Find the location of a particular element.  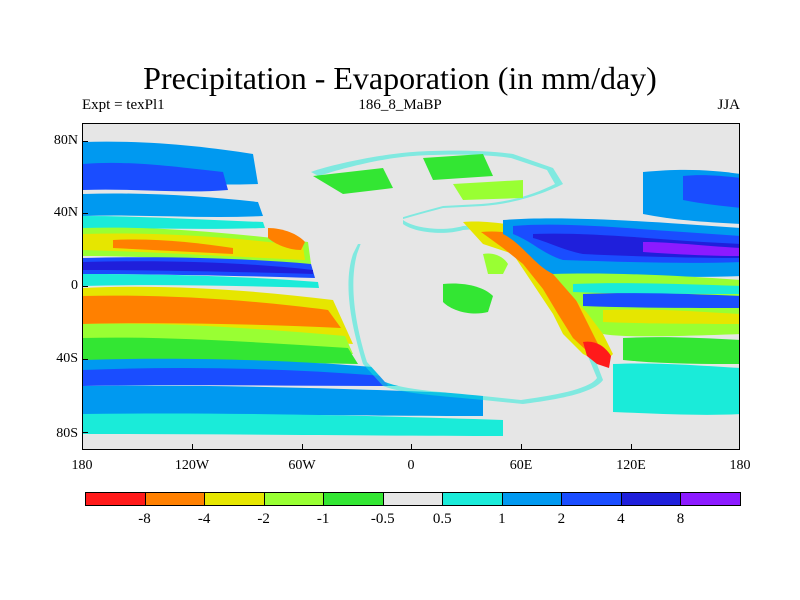

colorbar is located at coordinates (413, 499).